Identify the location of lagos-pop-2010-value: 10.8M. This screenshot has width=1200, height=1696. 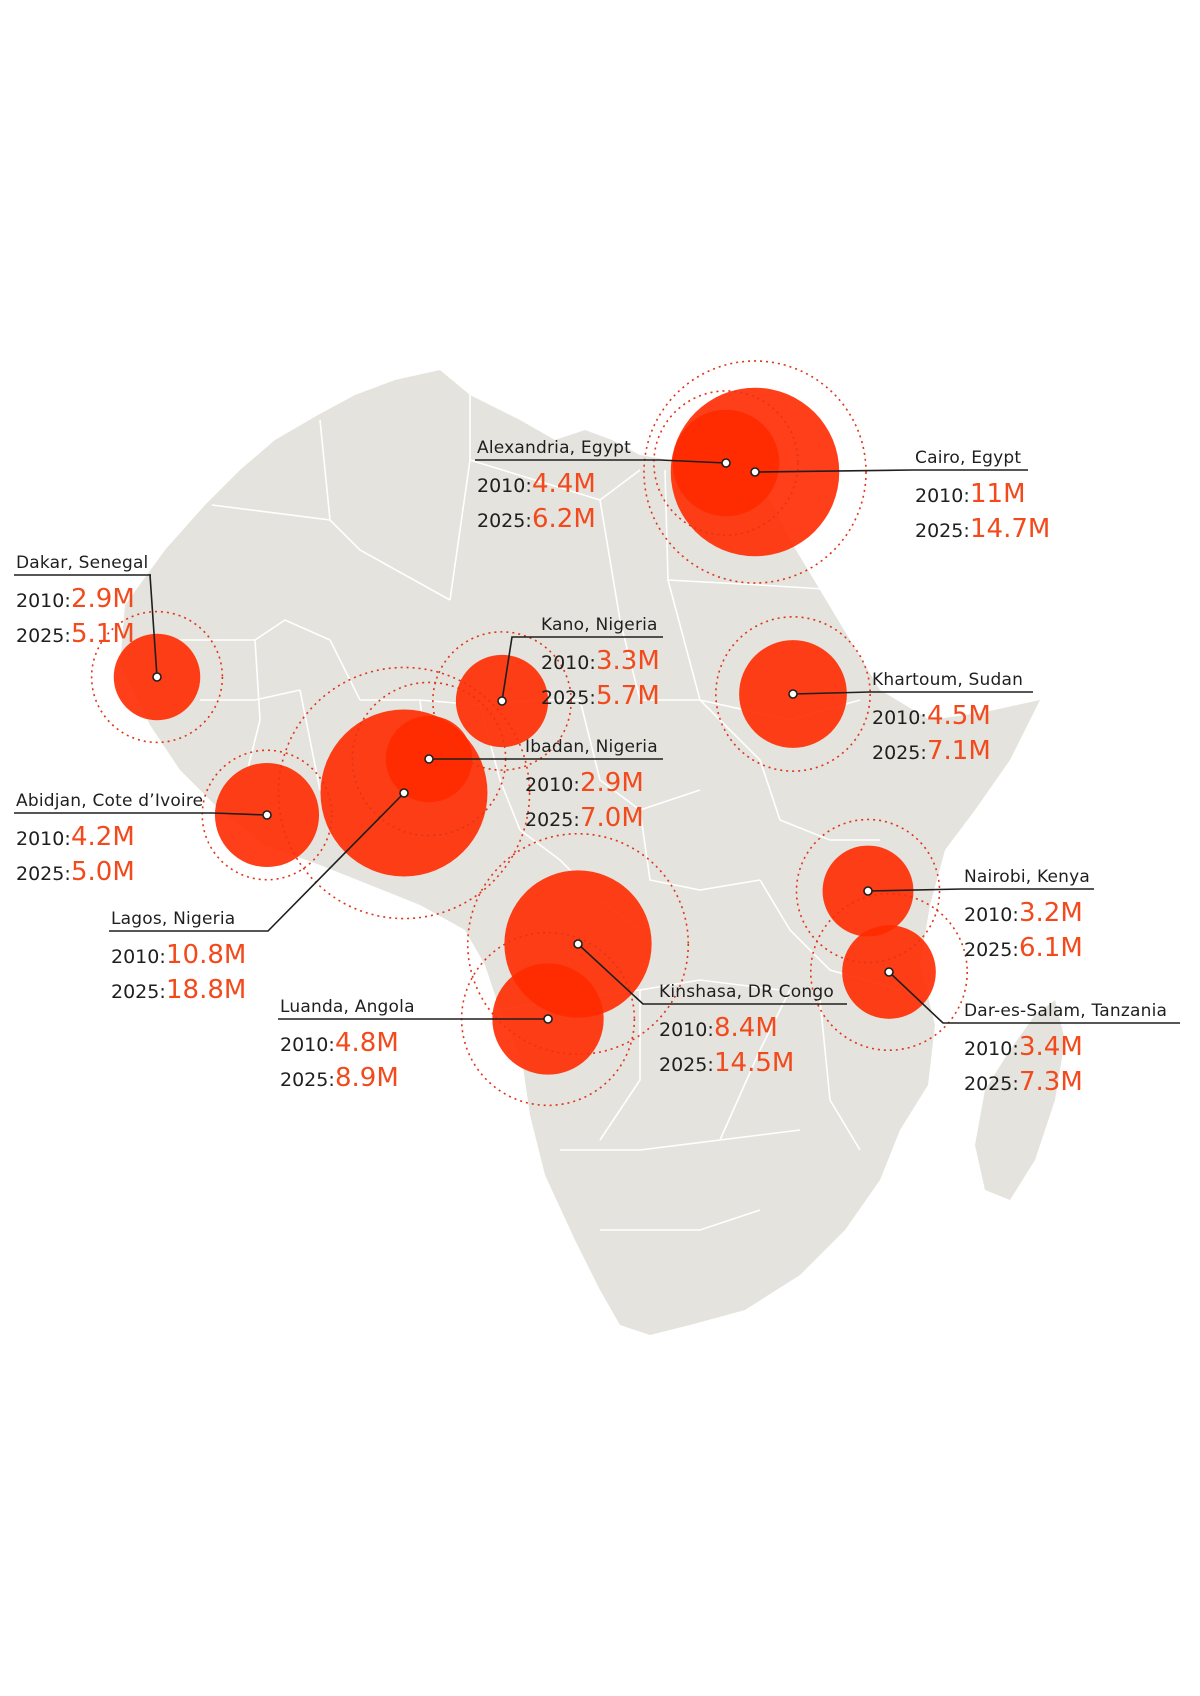
(206, 955).